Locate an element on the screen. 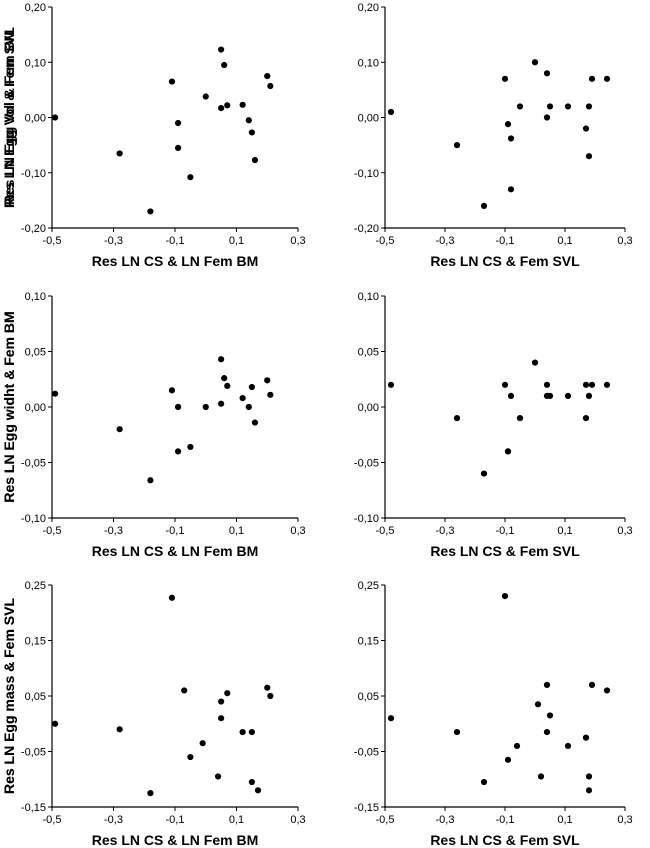  y-axis-title: Res LN Egg widht & Fem BM is located at coordinates (9, 406).